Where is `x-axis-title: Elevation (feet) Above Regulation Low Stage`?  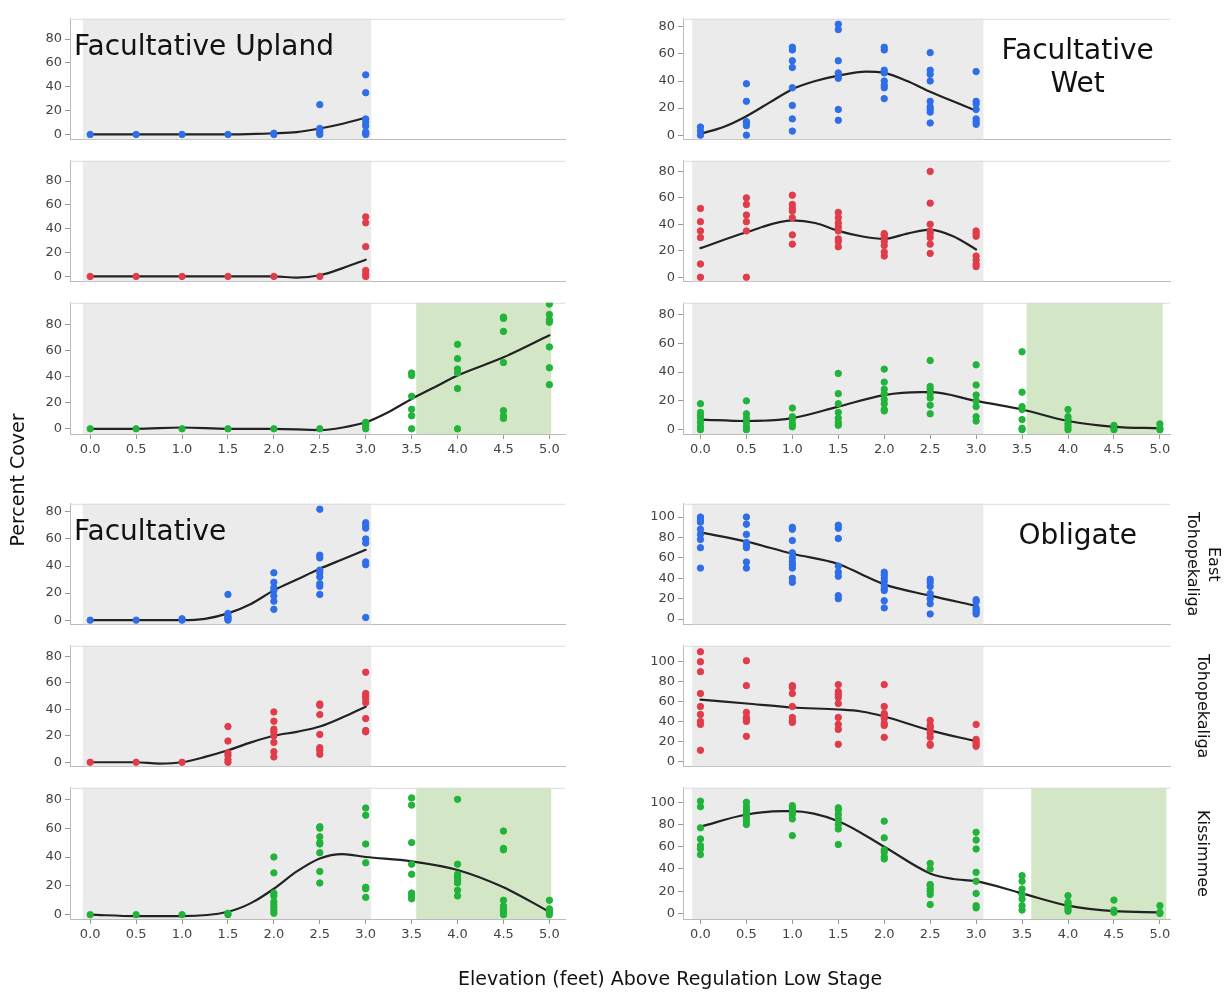
x-axis-title: Elevation (feet) Above Regulation Low Stage is located at coordinates (670, 978).